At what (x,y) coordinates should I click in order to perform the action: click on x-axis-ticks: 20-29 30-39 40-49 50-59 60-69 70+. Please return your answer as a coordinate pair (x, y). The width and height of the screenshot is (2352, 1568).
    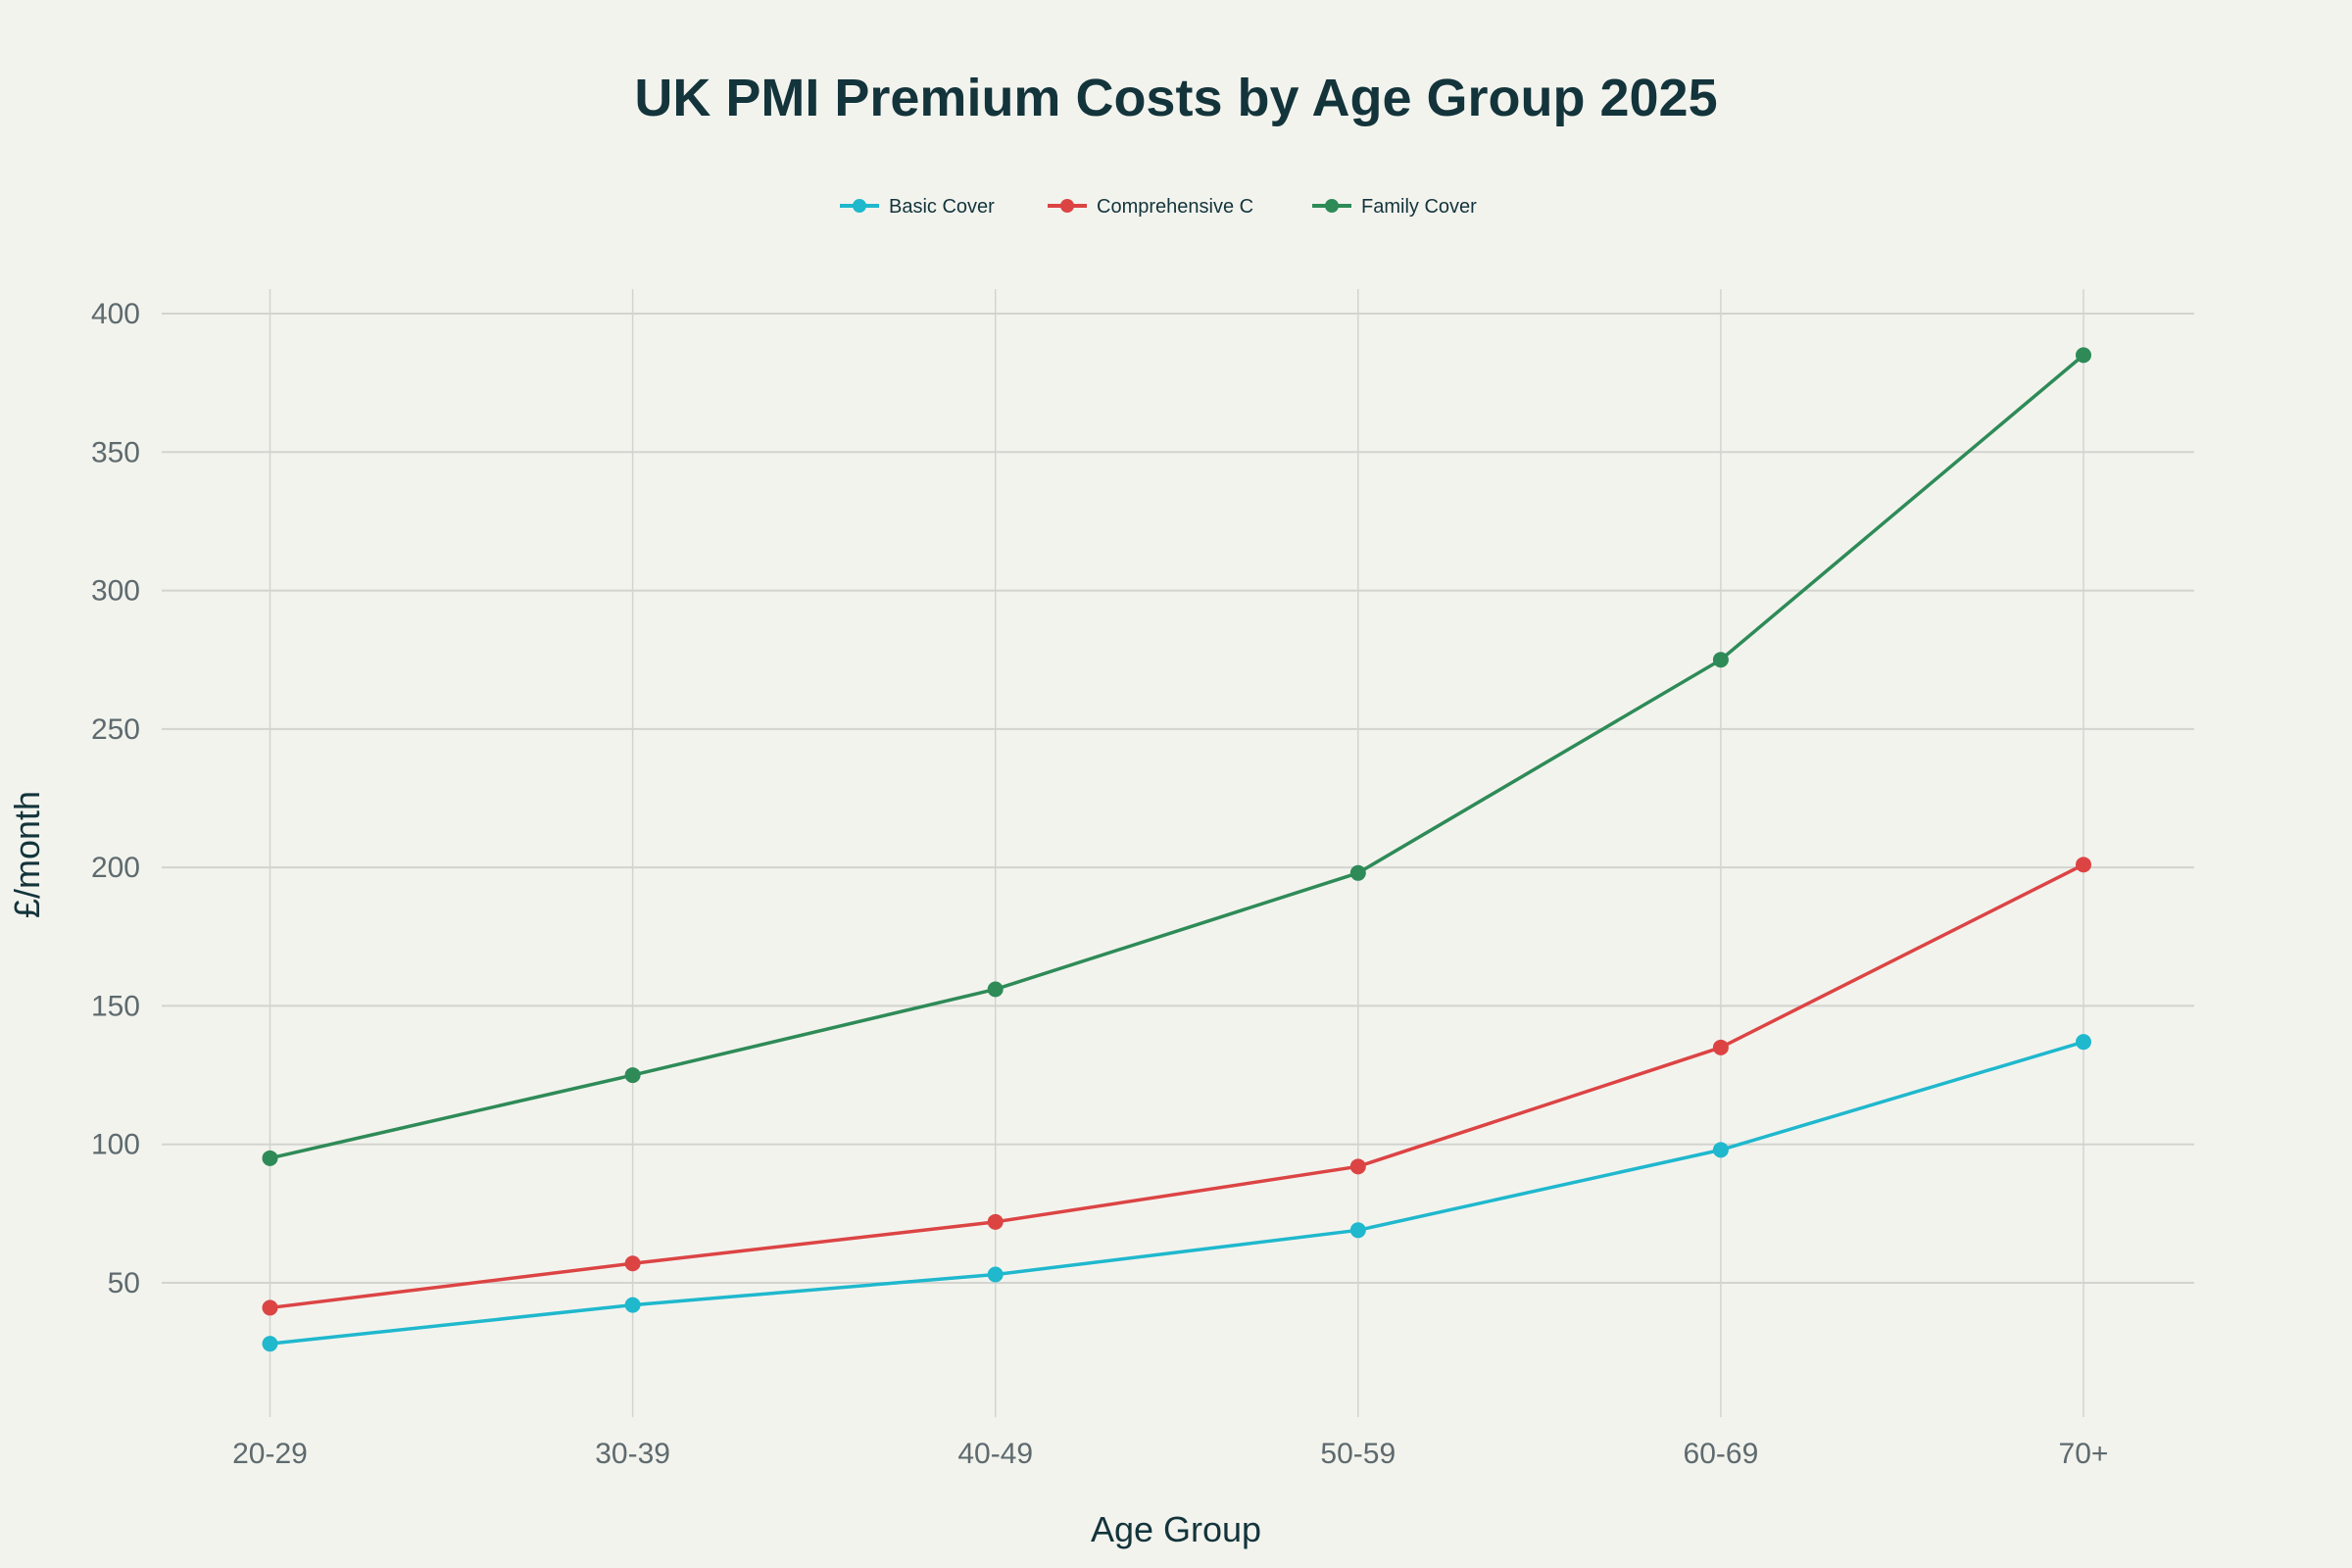
    Looking at the image, I should click on (1170, 1454).